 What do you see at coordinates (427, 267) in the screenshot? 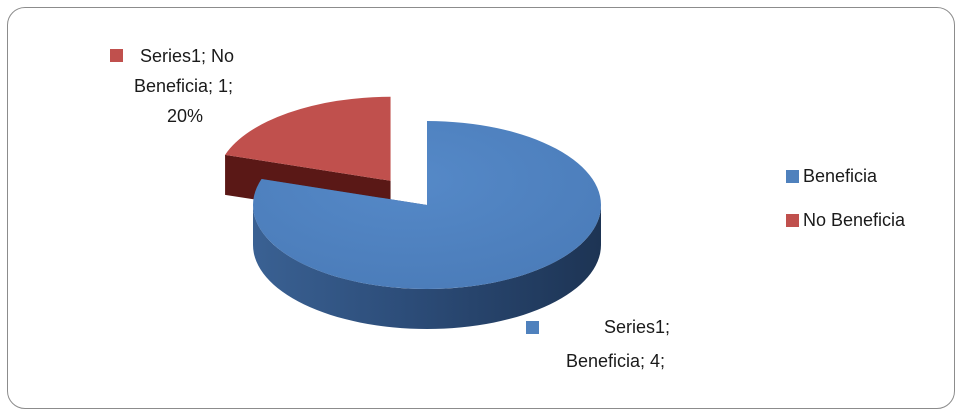
I see `pie-side-beneficia` at bounding box center [427, 267].